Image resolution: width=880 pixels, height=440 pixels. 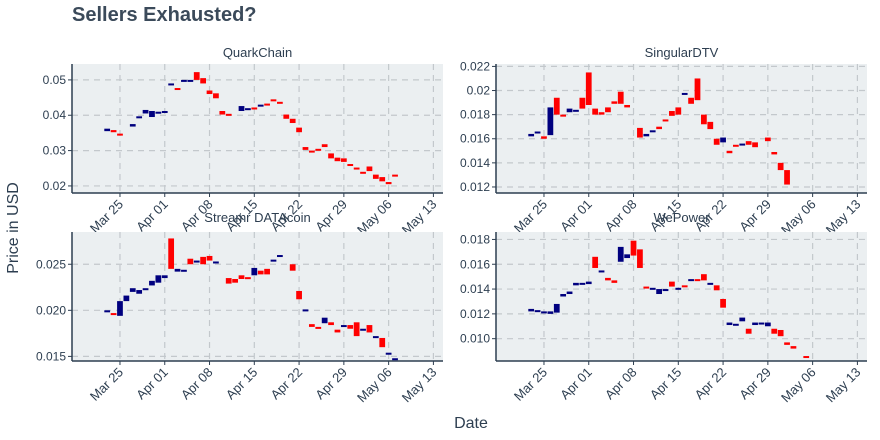 What do you see at coordinates (55, 151) in the screenshot?
I see `y-tick-label: 0.03` at bounding box center [55, 151].